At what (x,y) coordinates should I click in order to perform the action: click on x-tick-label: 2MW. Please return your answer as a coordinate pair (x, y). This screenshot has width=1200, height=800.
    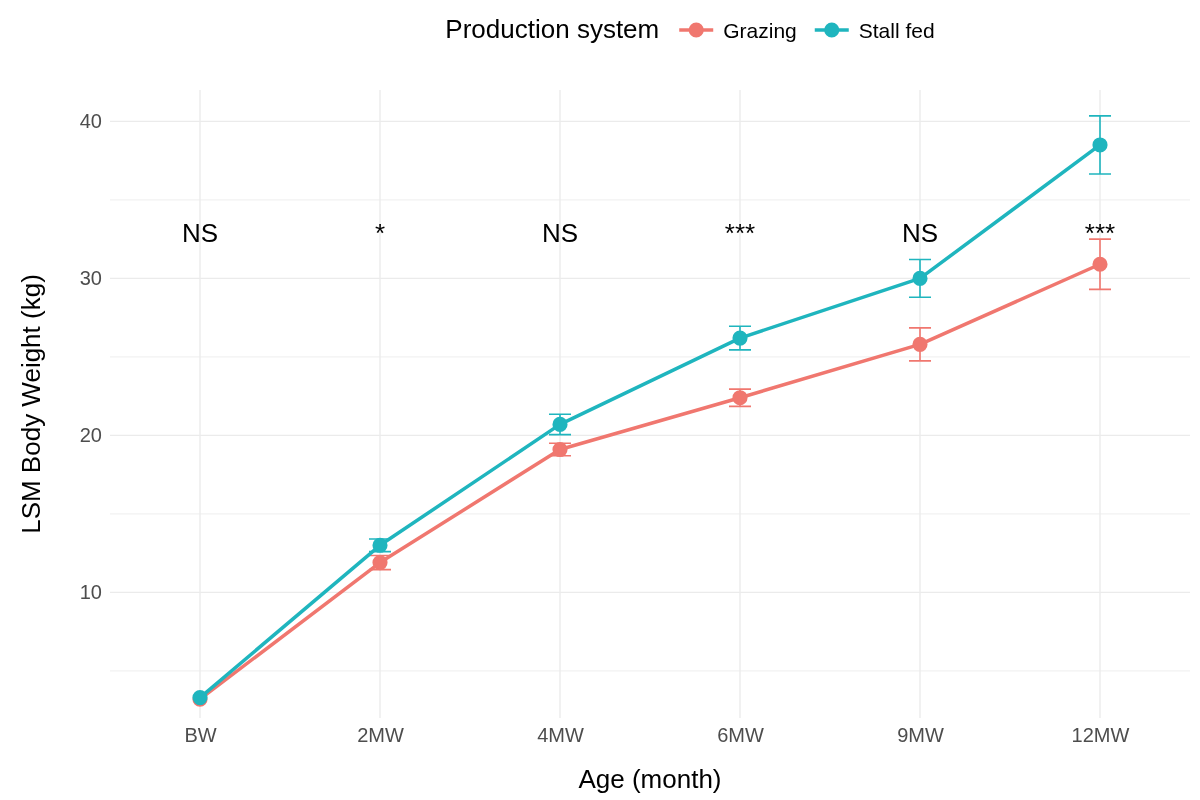
    Looking at the image, I should click on (380, 735).